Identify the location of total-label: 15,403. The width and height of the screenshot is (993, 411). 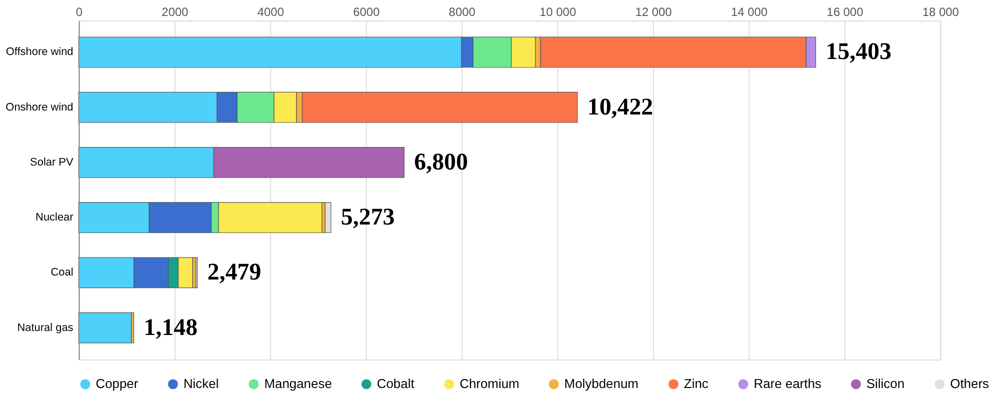
(859, 52).